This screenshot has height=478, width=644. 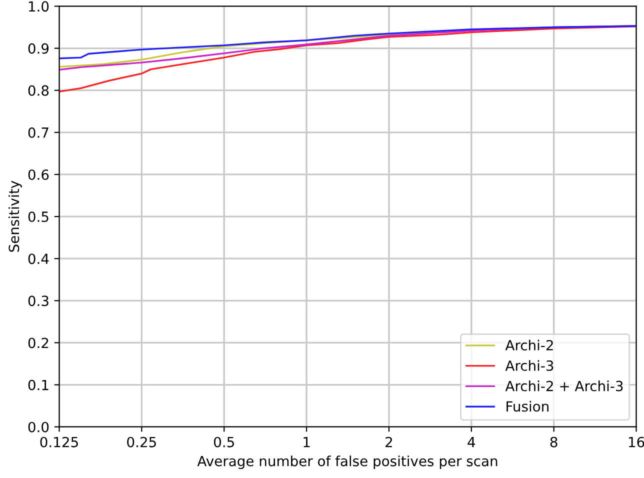 What do you see at coordinates (38, 6) in the screenshot?
I see `y-tick-label: 1.0` at bounding box center [38, 6].